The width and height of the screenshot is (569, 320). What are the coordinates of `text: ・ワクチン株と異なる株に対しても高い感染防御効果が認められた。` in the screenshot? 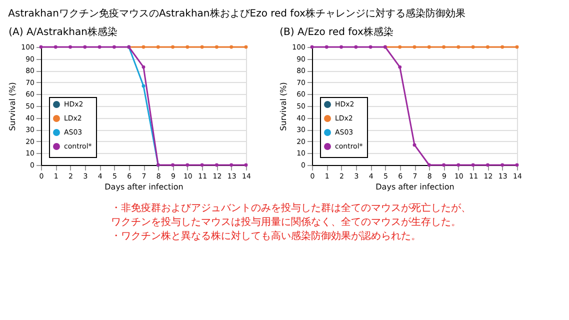 It's located at (266, 236).